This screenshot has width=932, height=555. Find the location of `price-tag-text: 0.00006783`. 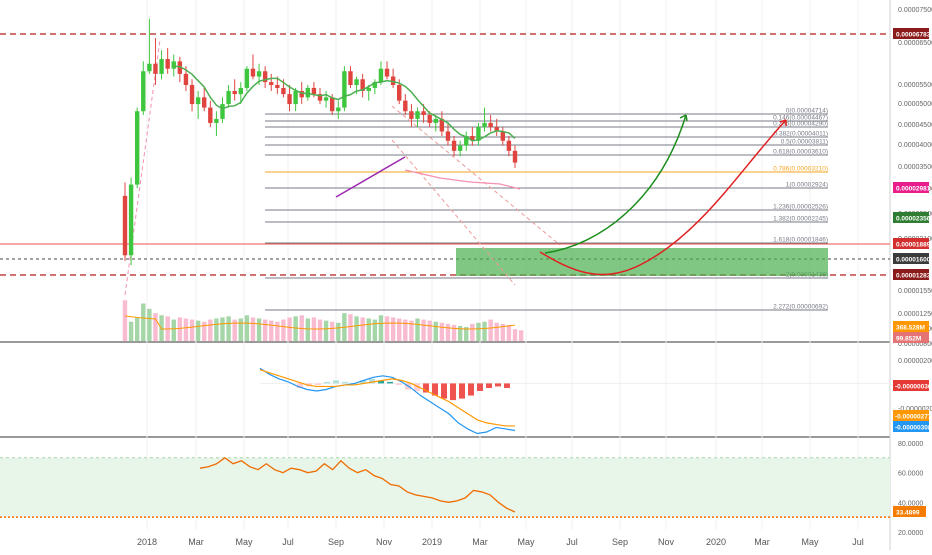

price-tag-text: 0.00006783 is located at coordinates (913, 35).